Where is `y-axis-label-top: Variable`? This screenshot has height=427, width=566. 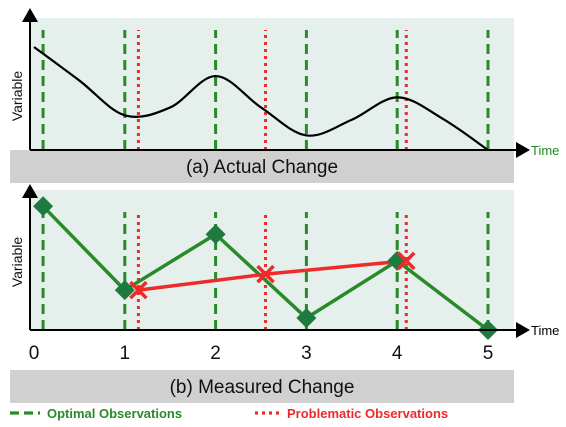
y-axis-label-top: Variable is located at coordinates (17, 96).